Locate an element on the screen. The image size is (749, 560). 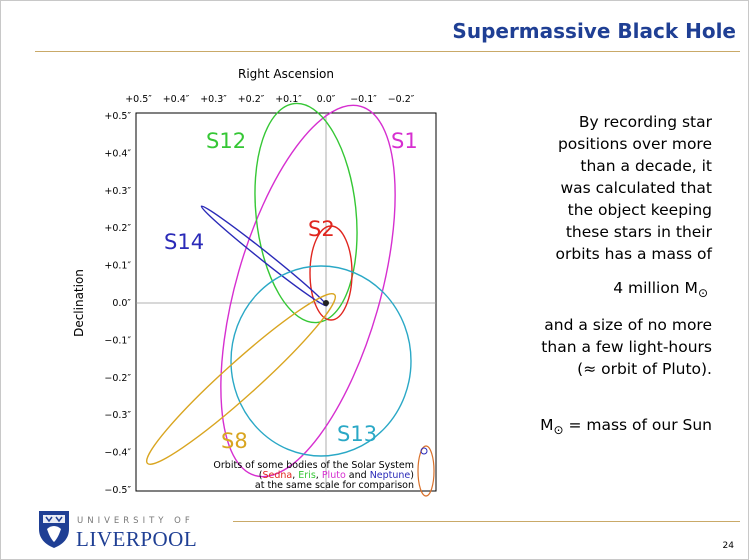
legend-part: Sedna is located at coordinates (277, 475).